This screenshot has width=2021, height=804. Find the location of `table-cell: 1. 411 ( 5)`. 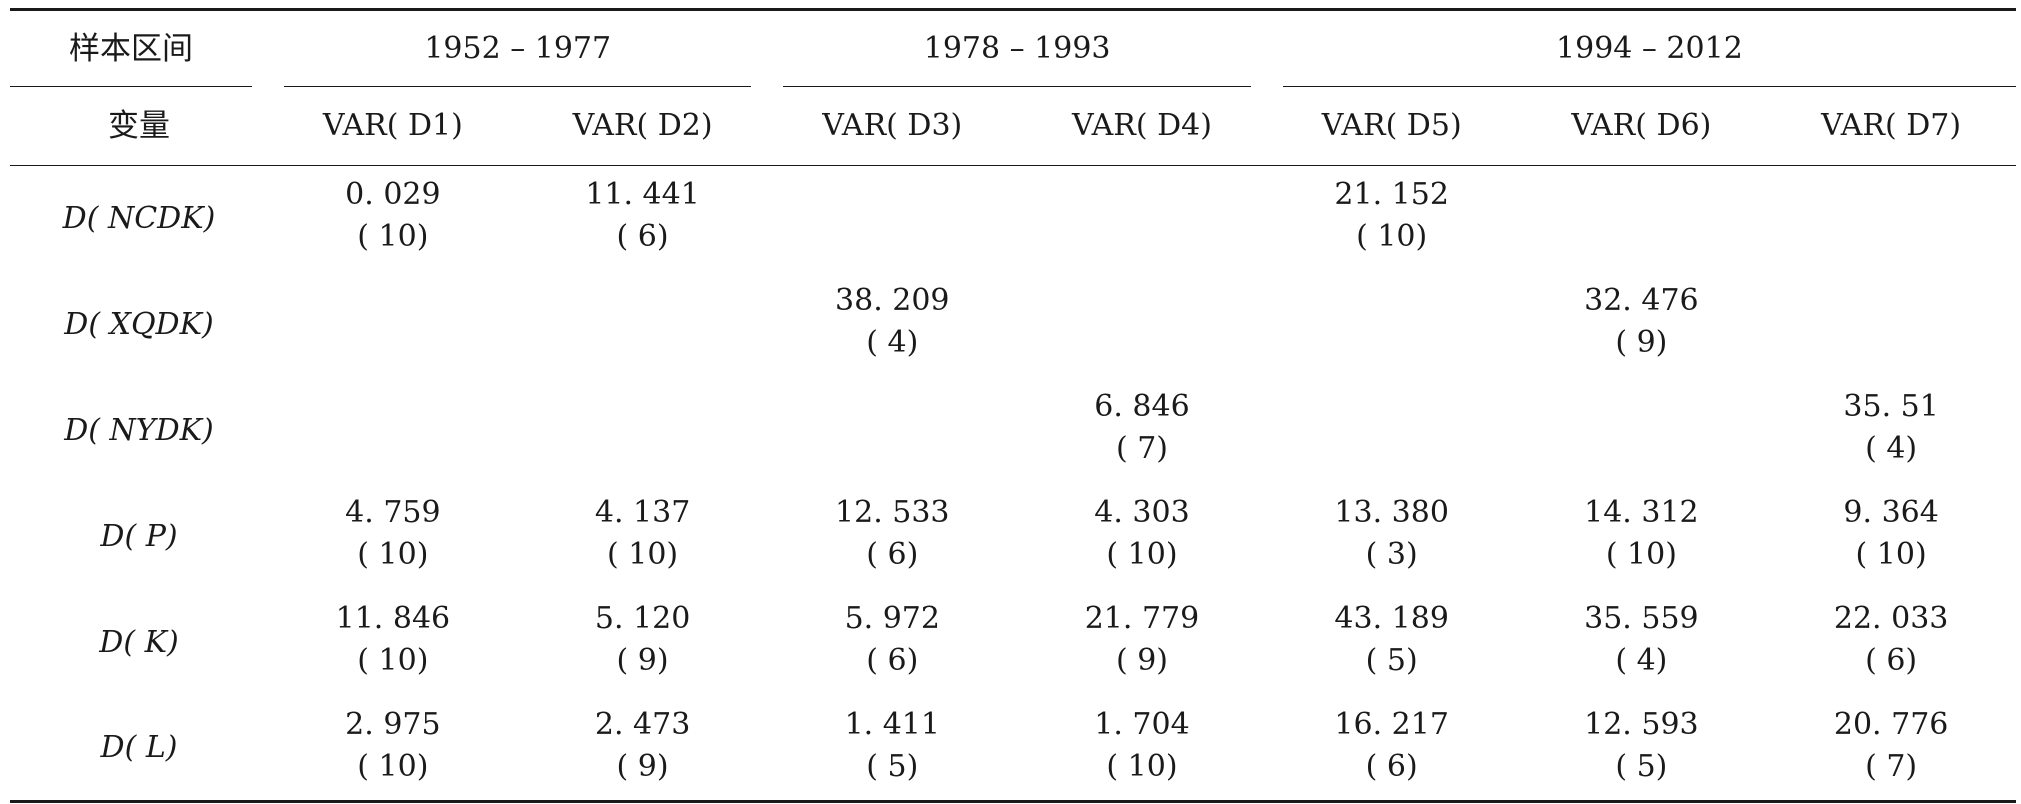

table-cell: 1. 411 ( 5) is located at coordinates (892, 749).